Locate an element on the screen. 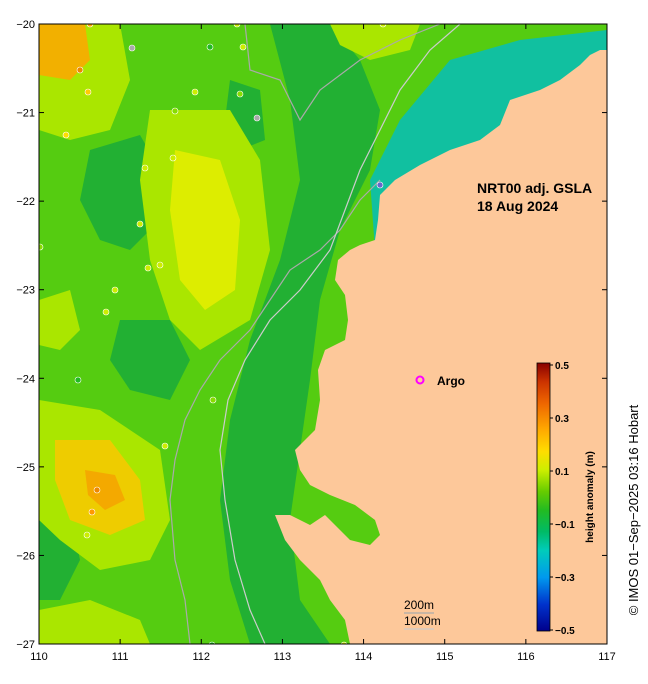 The image size is (648, 684). colorbar-labels: 0.5 0.3 0.1 −0.1 −0.3 −0.5 is located at coordinates (562, 499).